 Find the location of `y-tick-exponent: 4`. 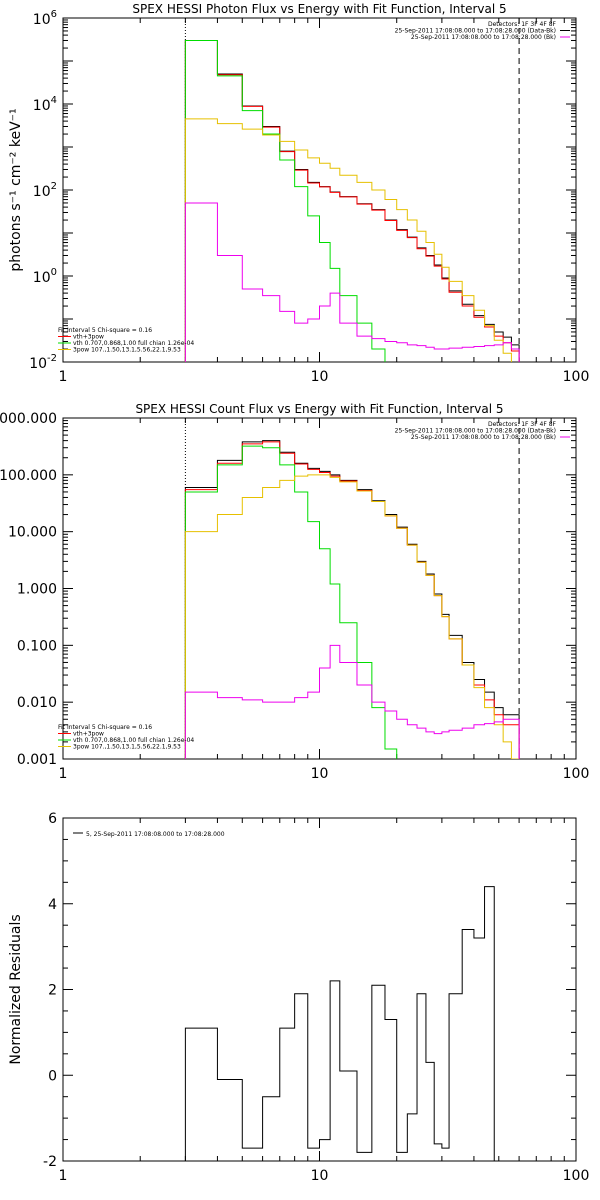

y-tick-exponent: 4 is located at coordinates (54, 100).